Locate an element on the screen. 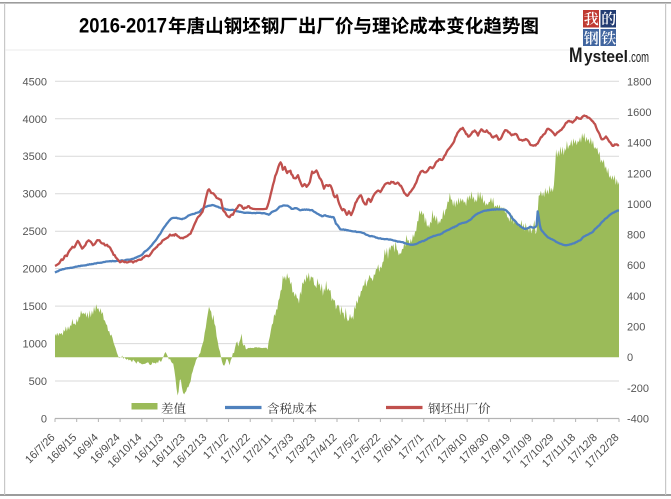  svg-text: 1200 is located at coordinates (639, 174).